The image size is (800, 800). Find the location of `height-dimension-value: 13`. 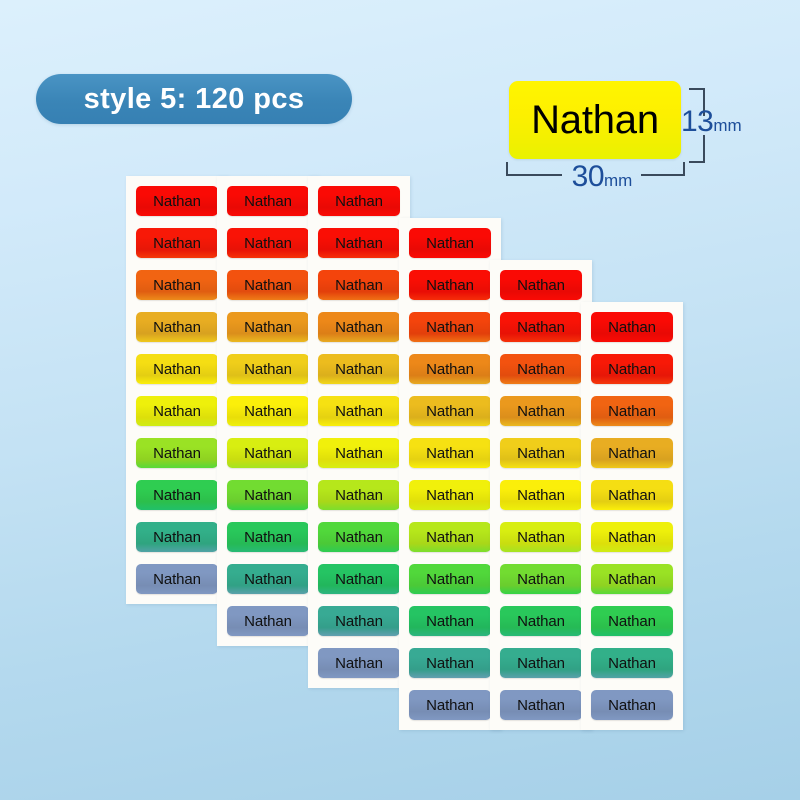

height-dimension-value: 13 is located at coordinates (697, 121).